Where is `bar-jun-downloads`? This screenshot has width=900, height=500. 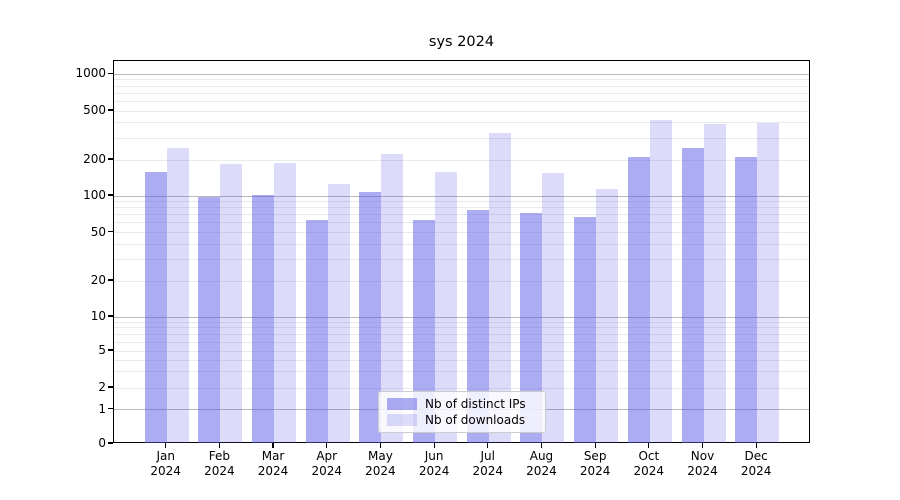
bar-jun-downloads is located at coordinates (446, 307).